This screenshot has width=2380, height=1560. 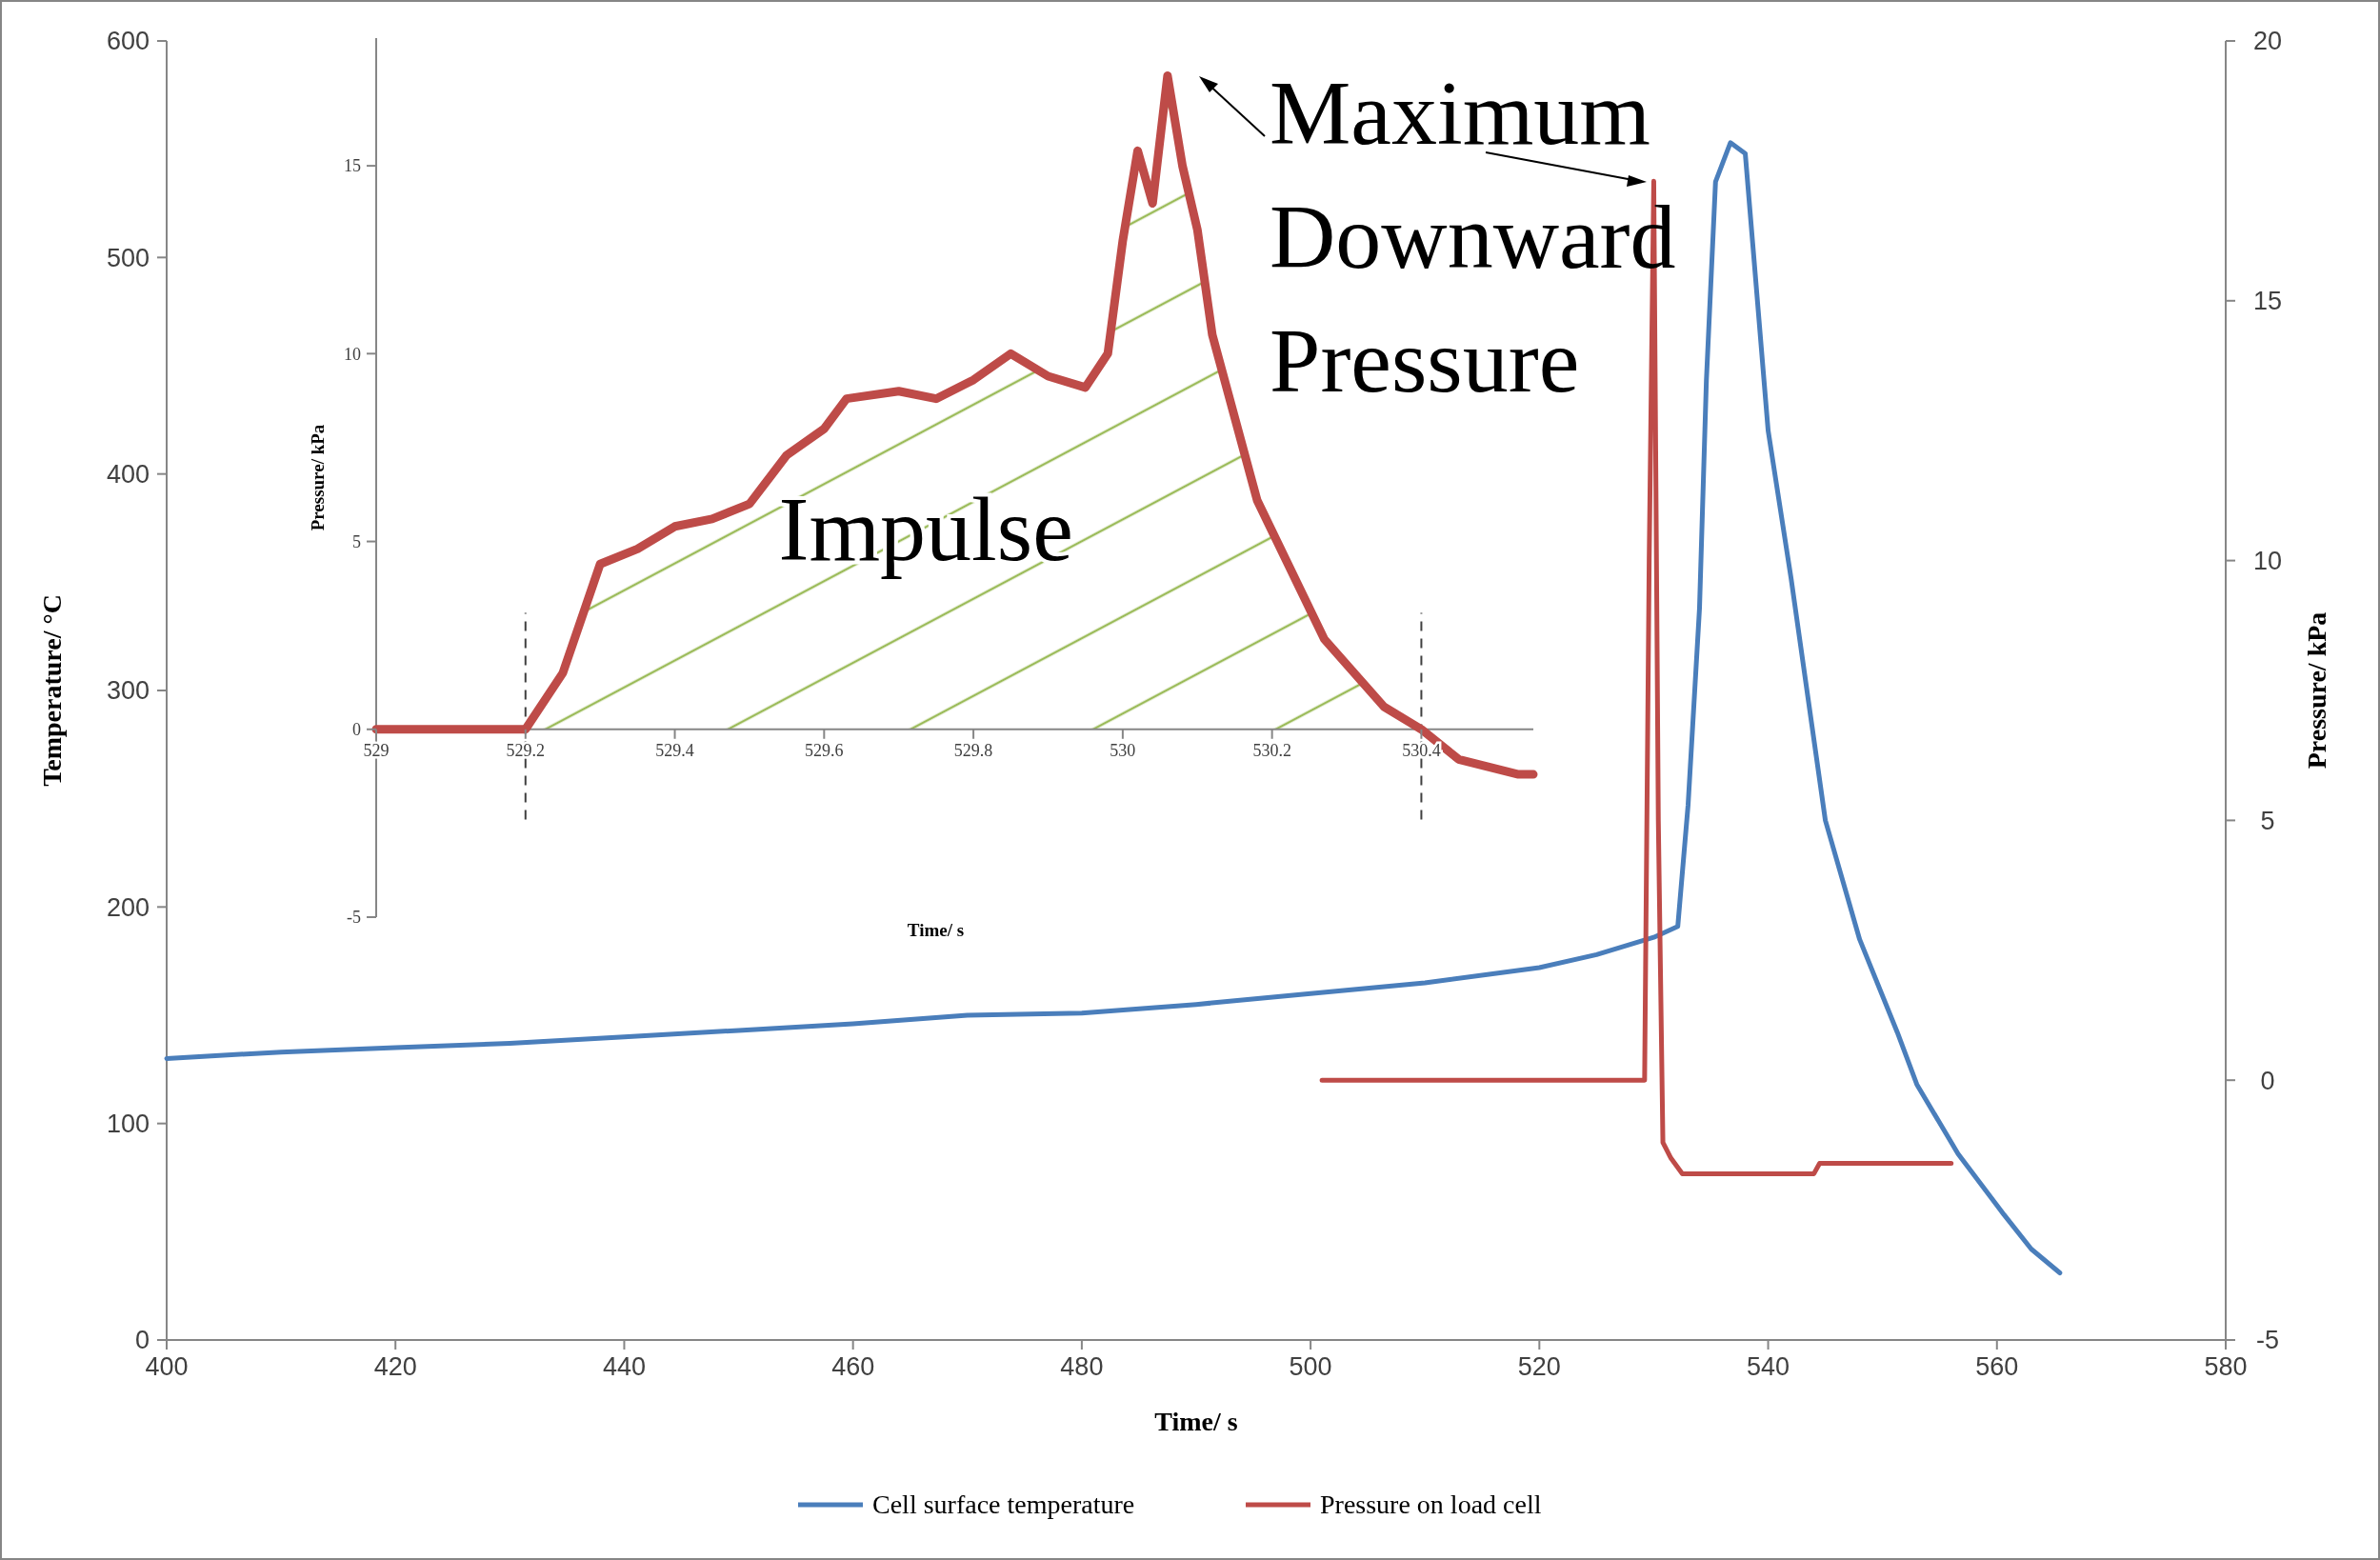 I want to click on y2-tick-label: 15, so click(x=2267, y=301).